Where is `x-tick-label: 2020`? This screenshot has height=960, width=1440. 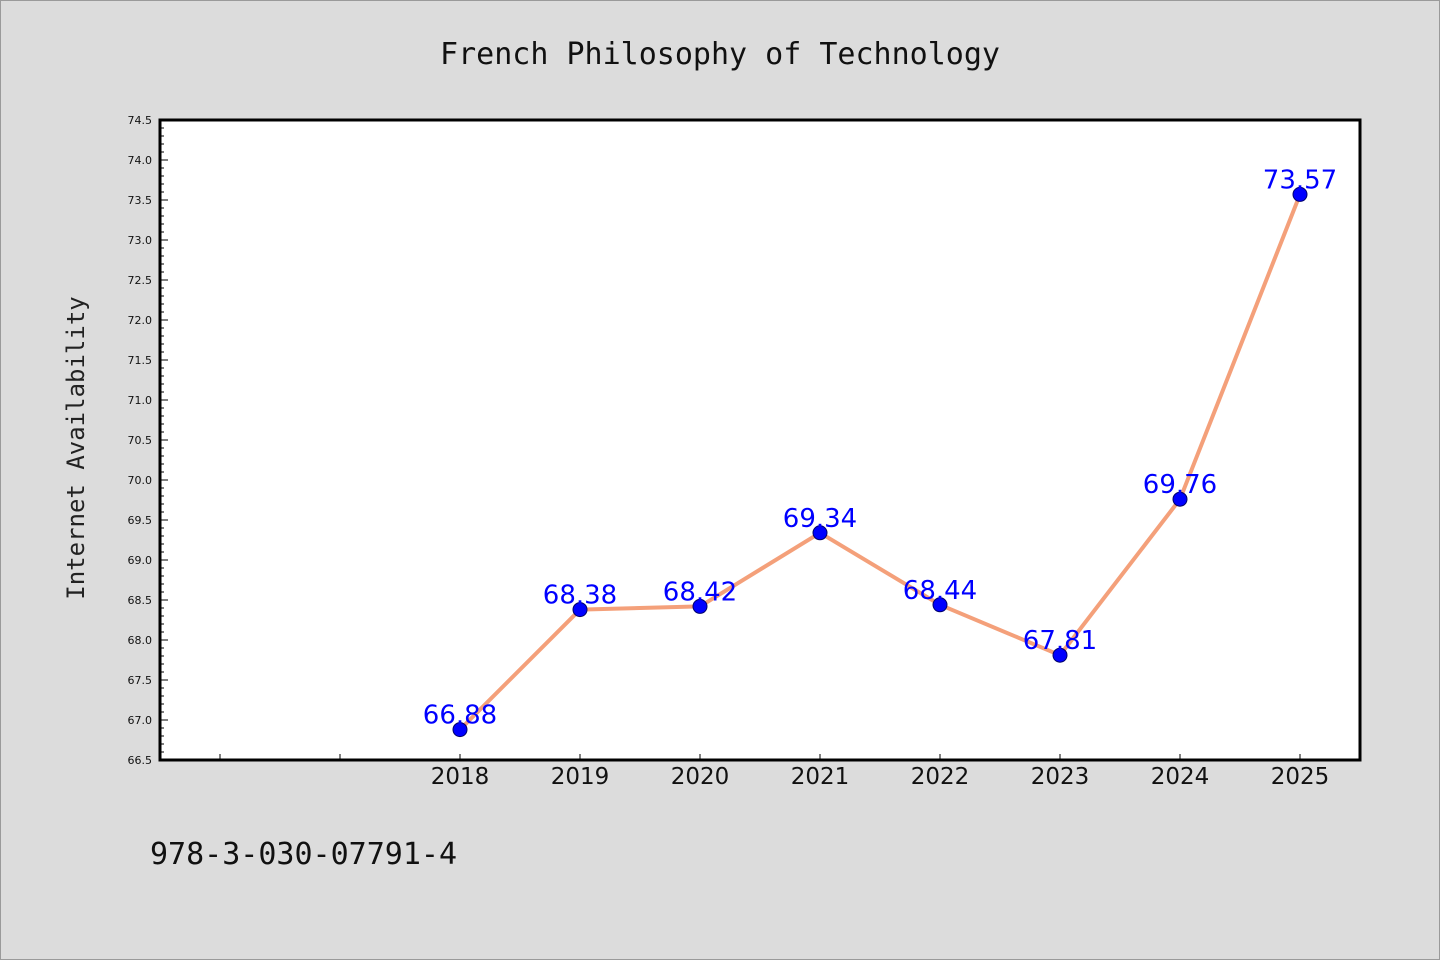 x-tick-label: 2020 is located at coordinates (700, 777).